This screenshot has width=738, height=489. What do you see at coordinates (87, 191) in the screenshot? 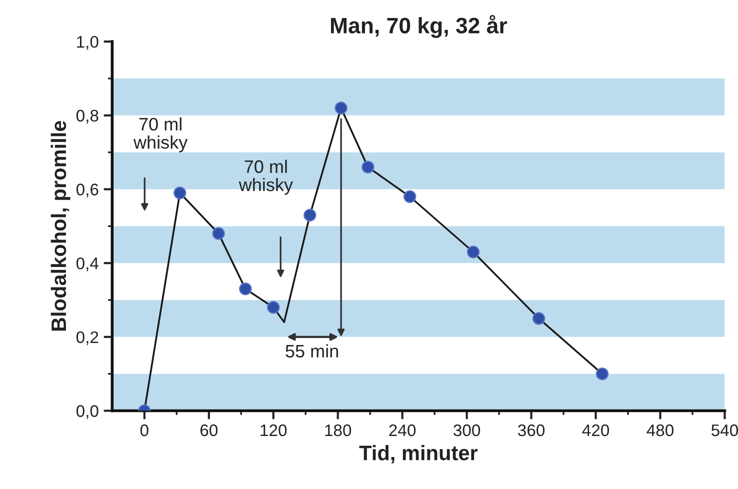
I see `y-tick-label: 0,6` at bounding box center [87, 191].